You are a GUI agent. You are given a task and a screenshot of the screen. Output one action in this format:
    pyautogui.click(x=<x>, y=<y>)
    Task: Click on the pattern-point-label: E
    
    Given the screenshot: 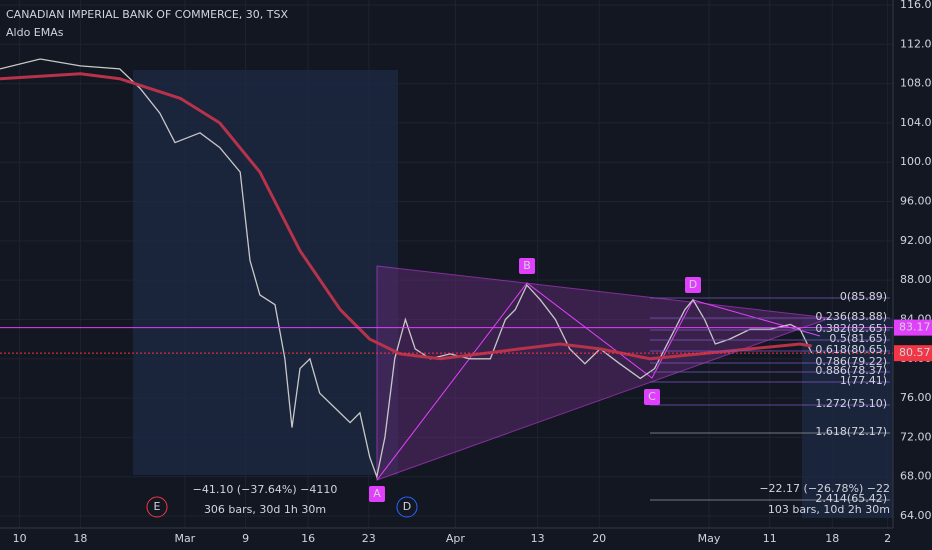 What is the action you would take?
    pyautogui.click(x=157, y=506)
    